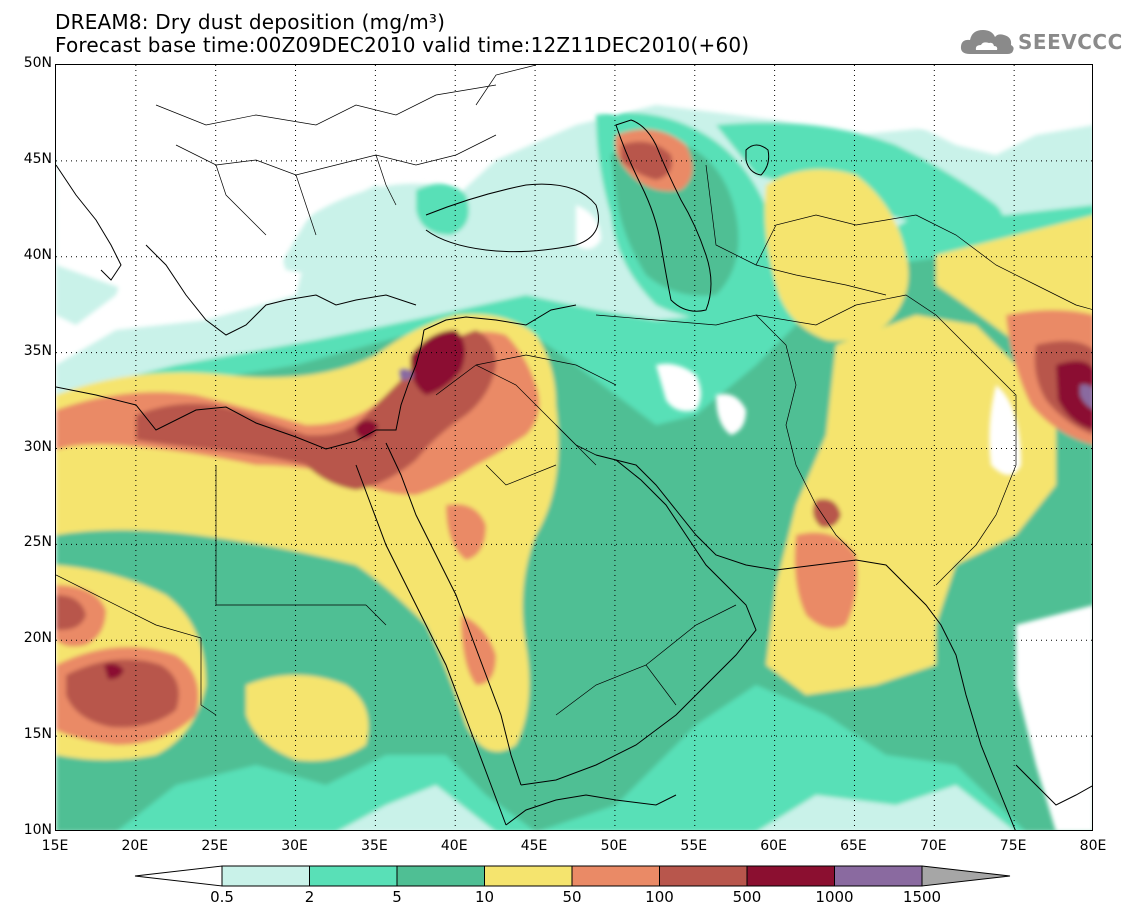 The image size is (1122, 922). What do you see at coordinates (572, 897) in the screenshot?
I see `colorbar-tick-label: 50` at bounding box center [572, 897].